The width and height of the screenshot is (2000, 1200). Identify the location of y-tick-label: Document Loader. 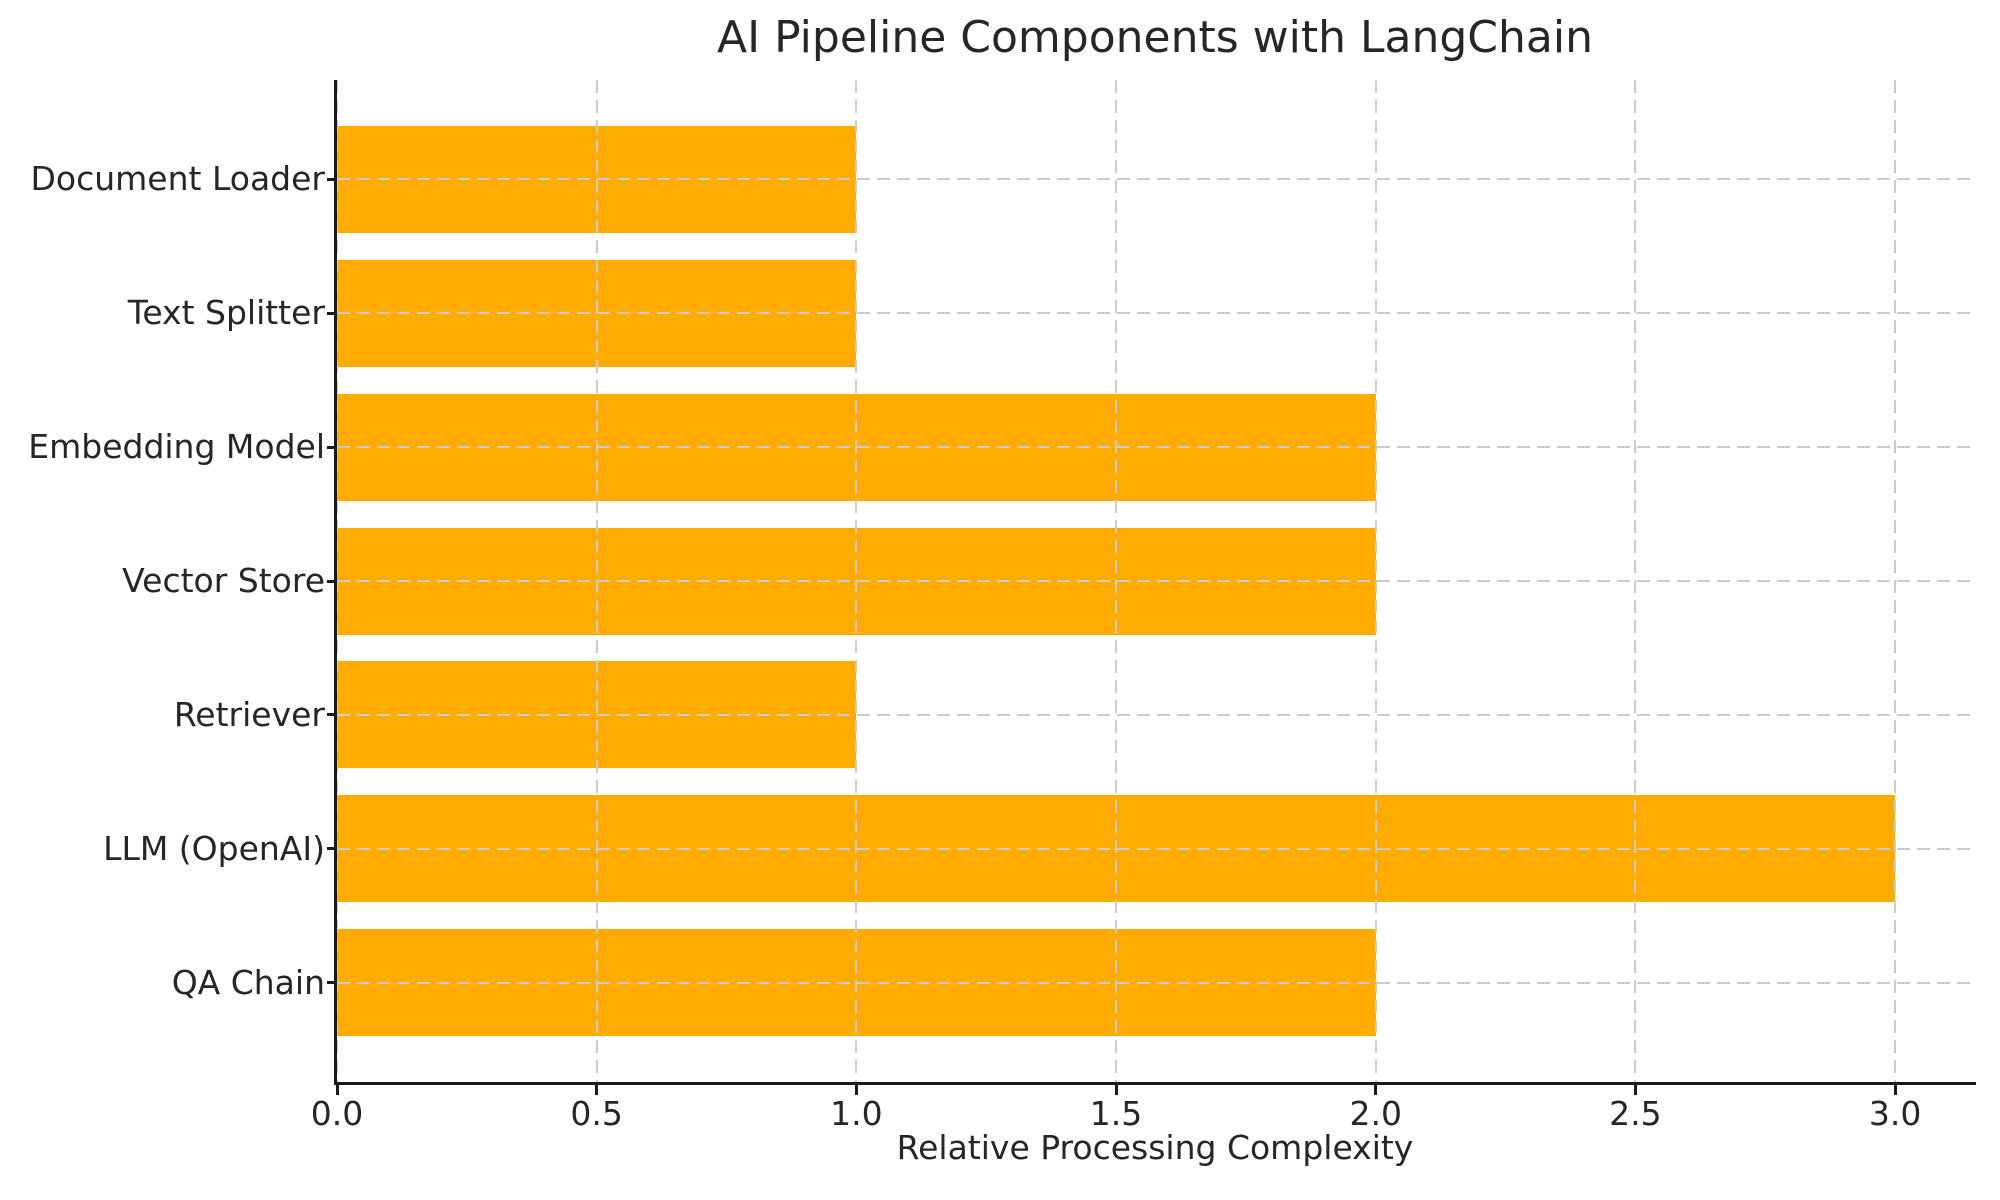
(178, 179).